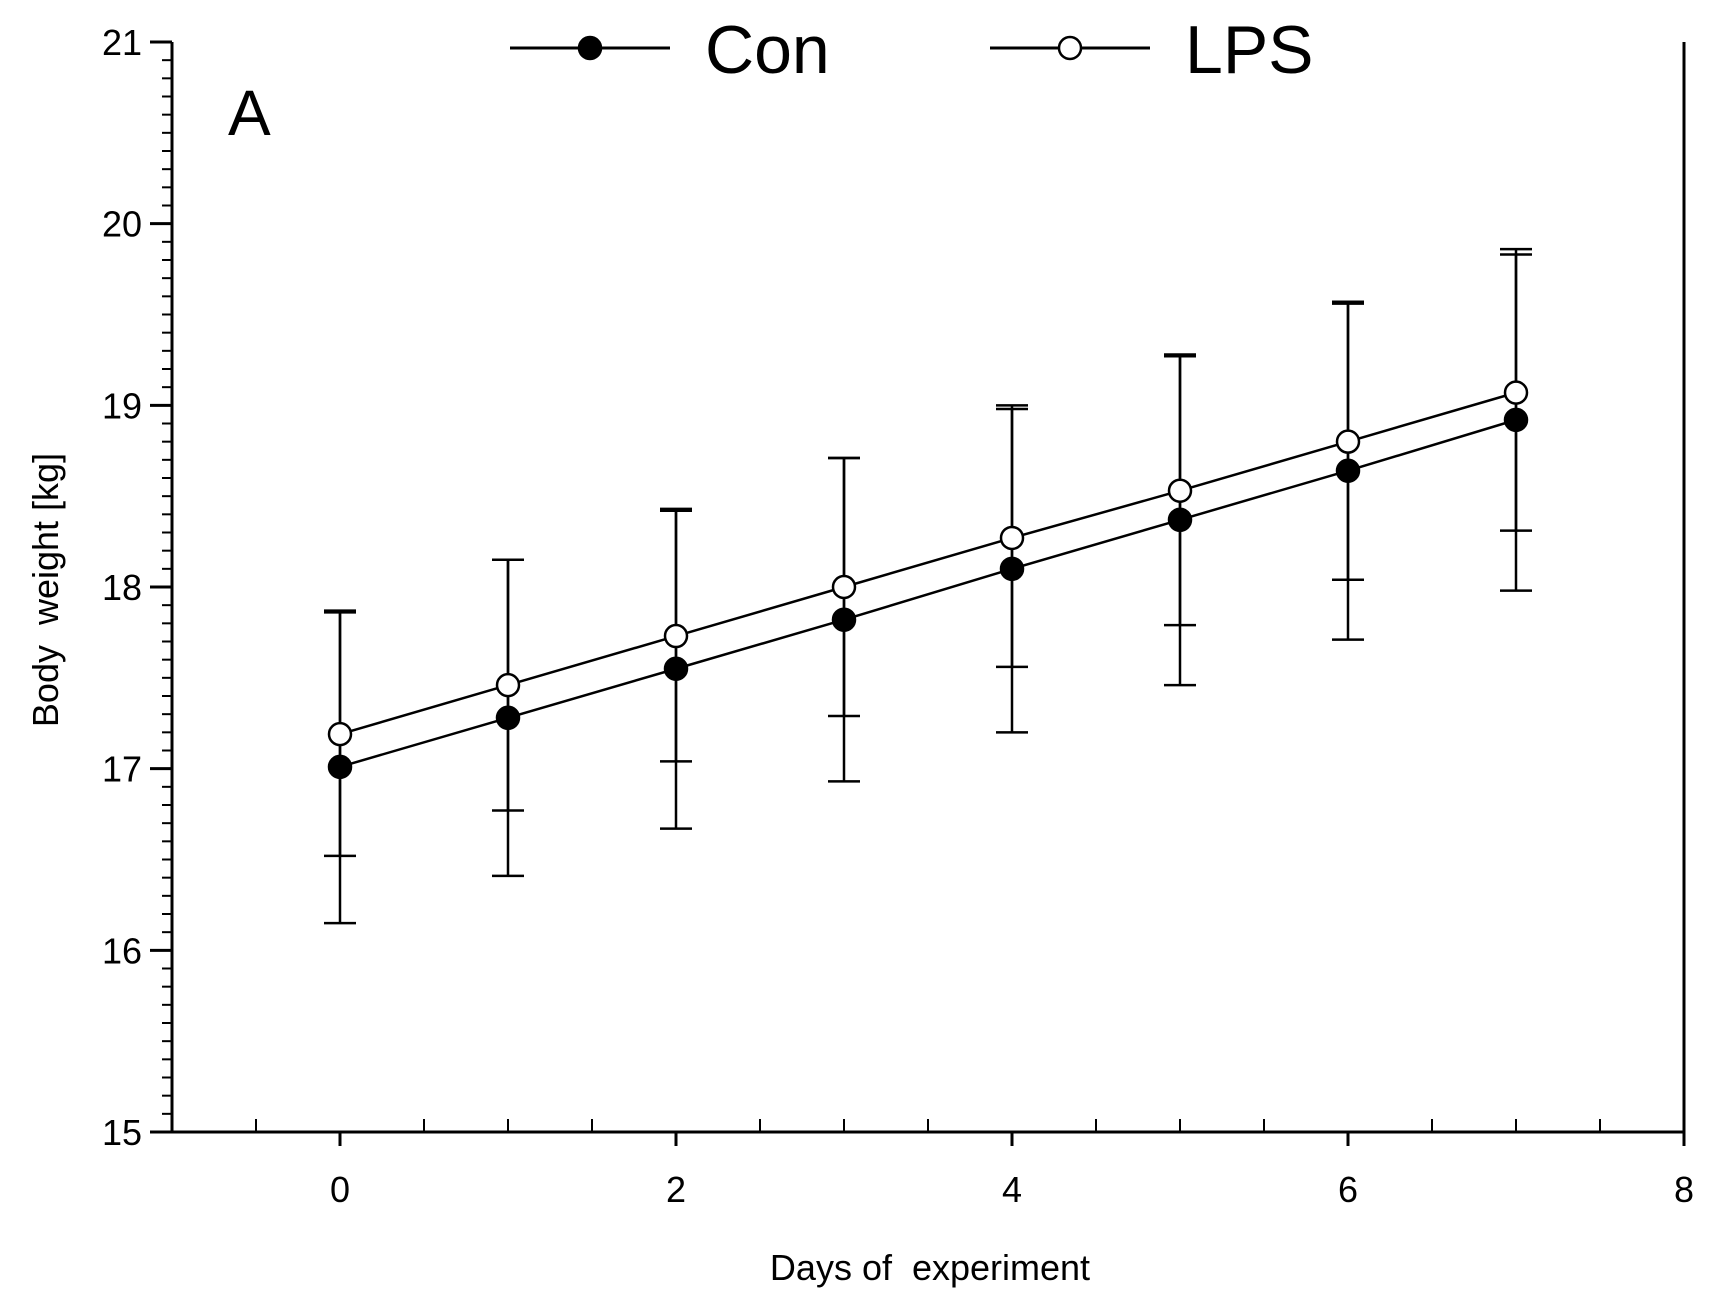 This screenshot has width=1719, height=1310. Describe the element at coordinates (122, 587) in the screenshot. I see `y-tick-label: 18` at that location.